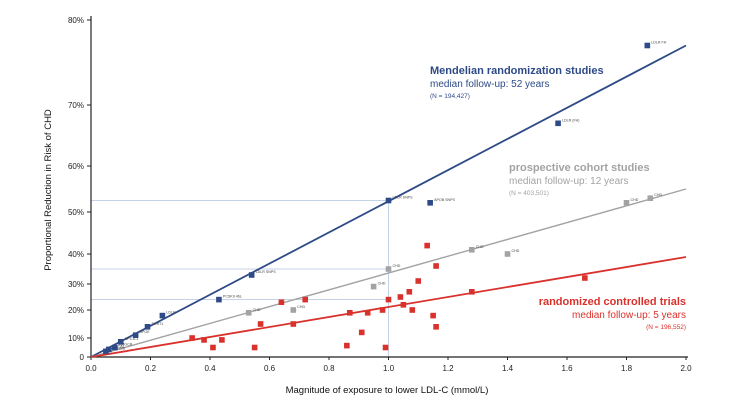 The image size is (753, 420). Describe the element at coordinates (158, 324) in the screenshot. I see `point-label: SORT1` at that location.